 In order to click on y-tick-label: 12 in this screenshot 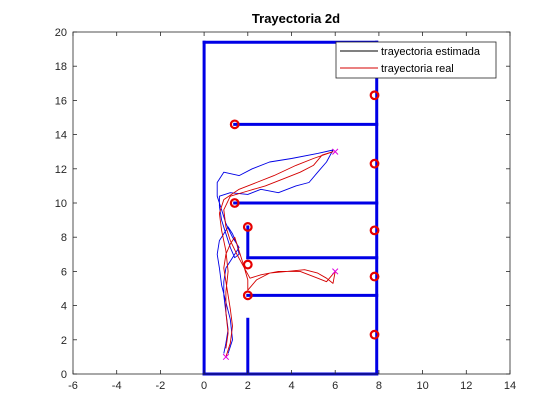, I will do `click(61, 170)`.